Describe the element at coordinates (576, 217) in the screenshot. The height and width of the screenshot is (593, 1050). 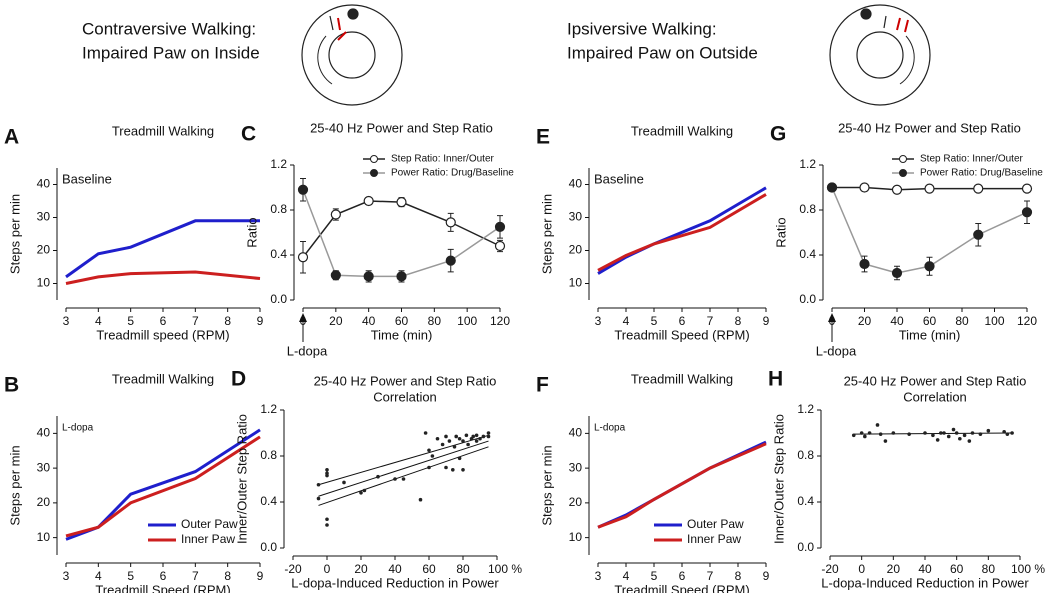
I see `y-tick-label: 30` at that location.